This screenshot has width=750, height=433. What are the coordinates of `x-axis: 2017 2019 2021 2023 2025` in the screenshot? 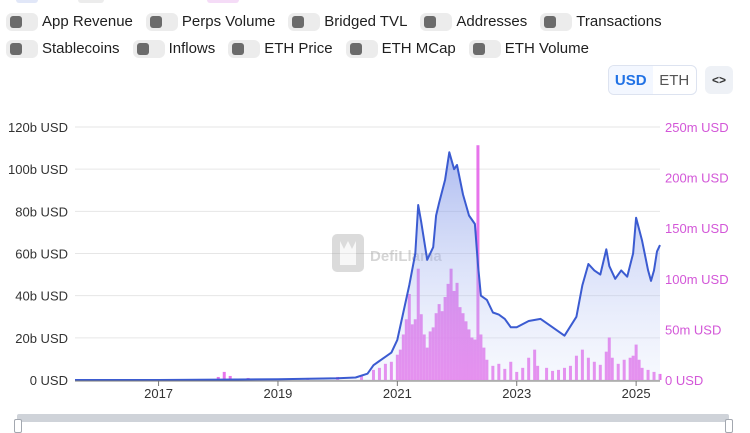 It's located at (367, 390).